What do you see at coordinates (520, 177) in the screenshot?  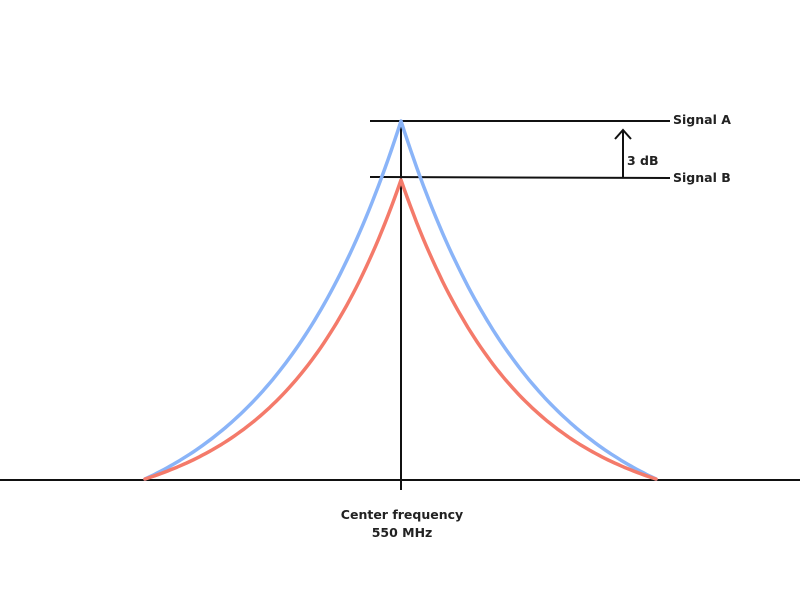 I see `signal-b-peak-line` at bounding box center [520, 177].